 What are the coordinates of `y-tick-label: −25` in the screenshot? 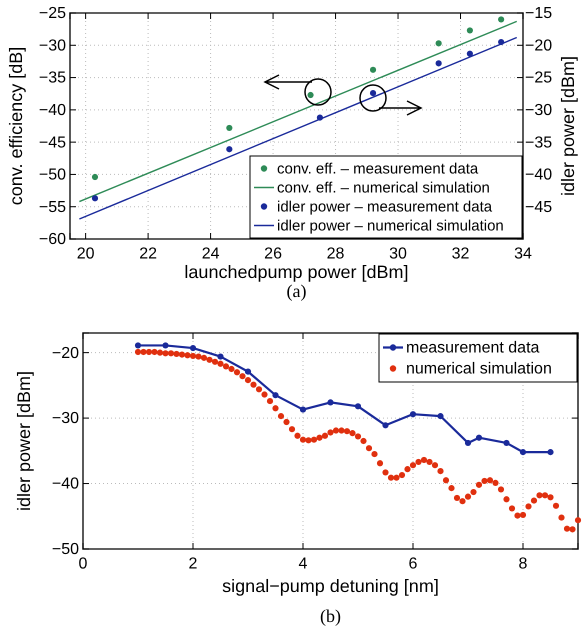 It's located at (52, 13).